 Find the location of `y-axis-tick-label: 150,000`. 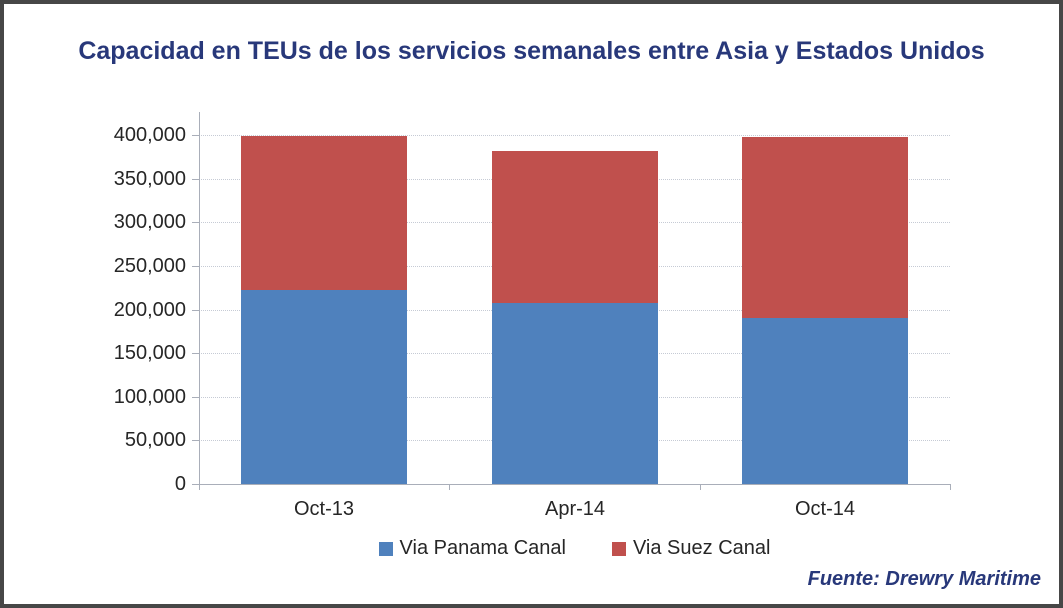

y-axis-tick-label: 150,000 is located at coordinates (149, 353).